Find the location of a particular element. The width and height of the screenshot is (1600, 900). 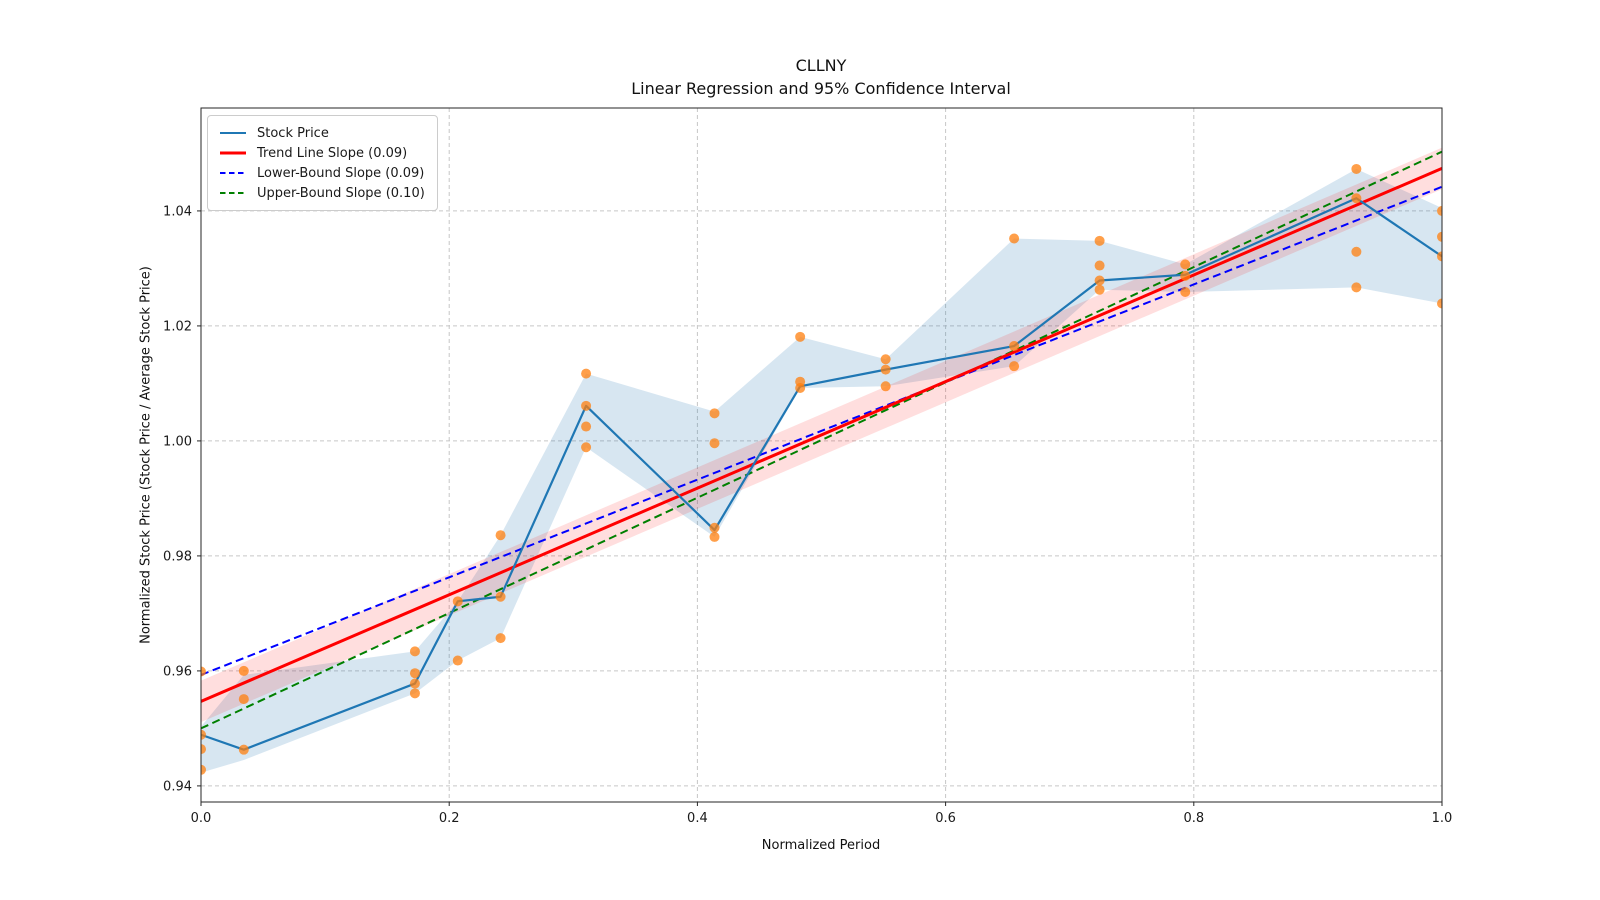

legend-item-stock-price: Stock Price is located at coordinates (321, 133).